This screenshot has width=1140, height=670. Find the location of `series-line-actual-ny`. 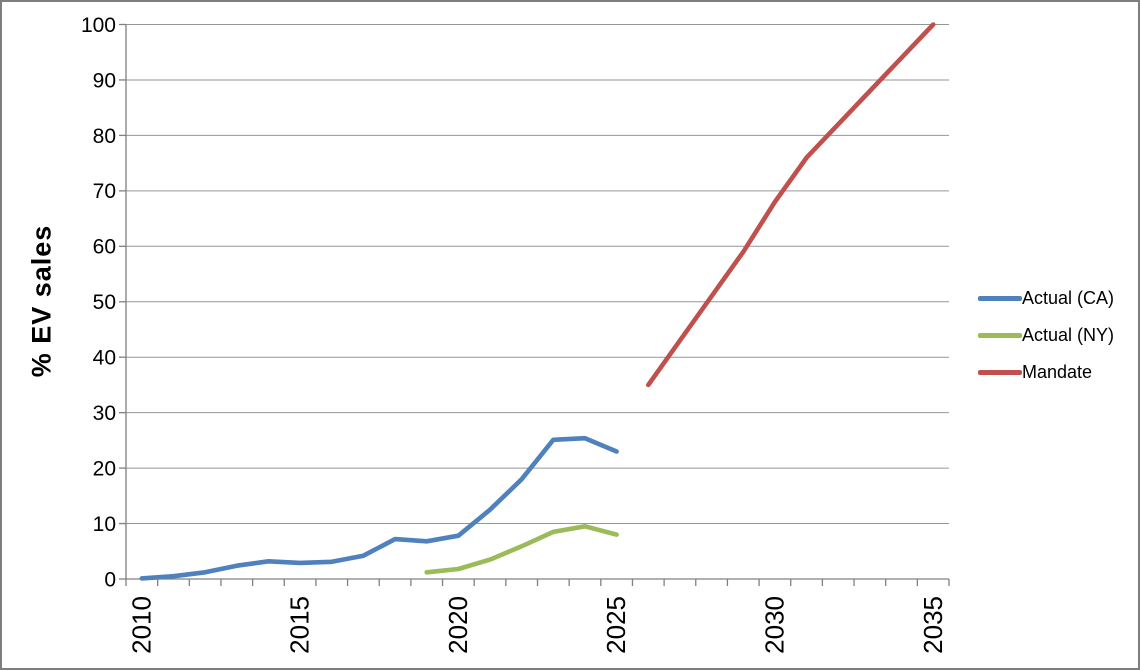

series-line-actual-ny is located at coordinates (521, 549).